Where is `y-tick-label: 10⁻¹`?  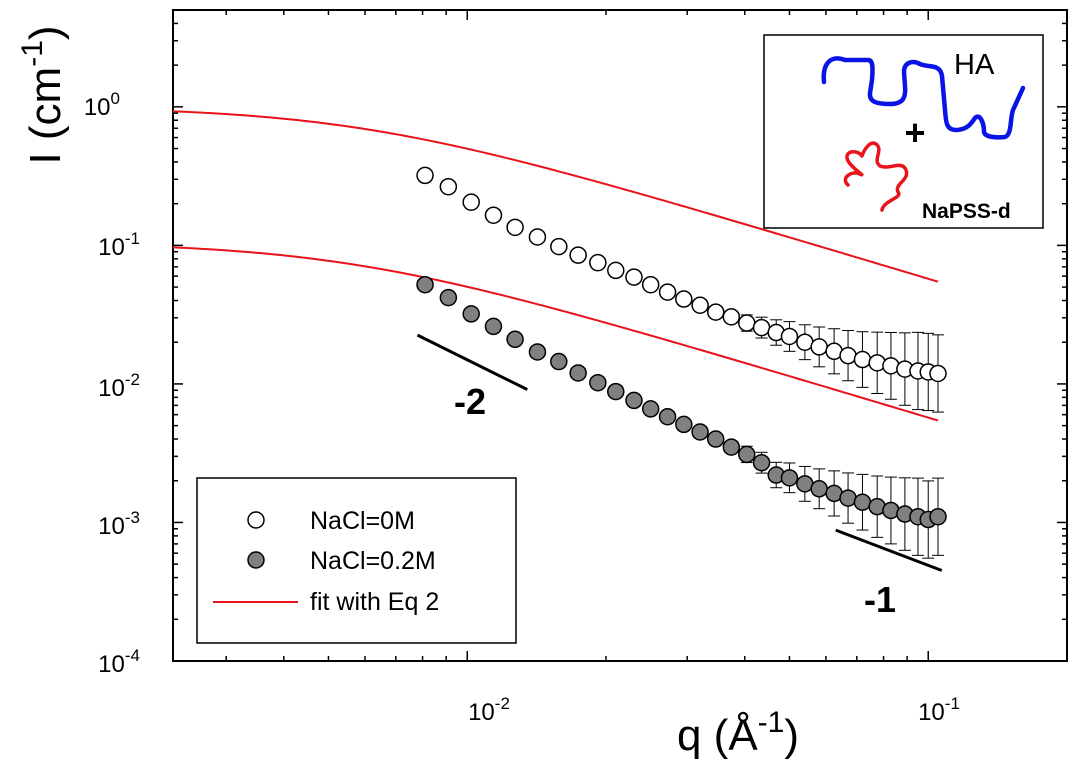 y-tick-label: 10⁻¹ is located at coordinates (119, 245).